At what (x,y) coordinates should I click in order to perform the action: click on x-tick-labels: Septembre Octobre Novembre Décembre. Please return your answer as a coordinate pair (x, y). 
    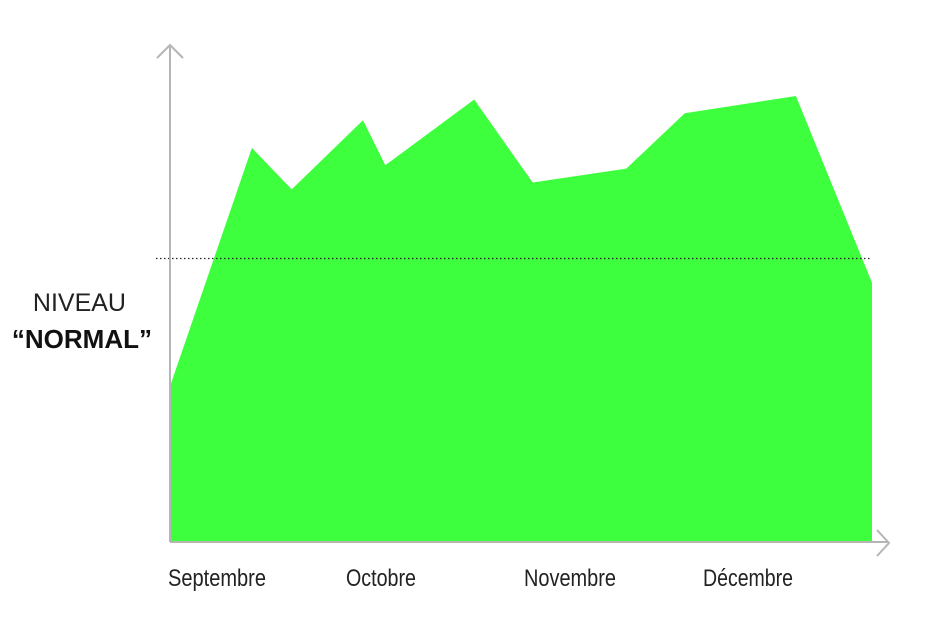
    Looking at the image, I should click on (480, 578).